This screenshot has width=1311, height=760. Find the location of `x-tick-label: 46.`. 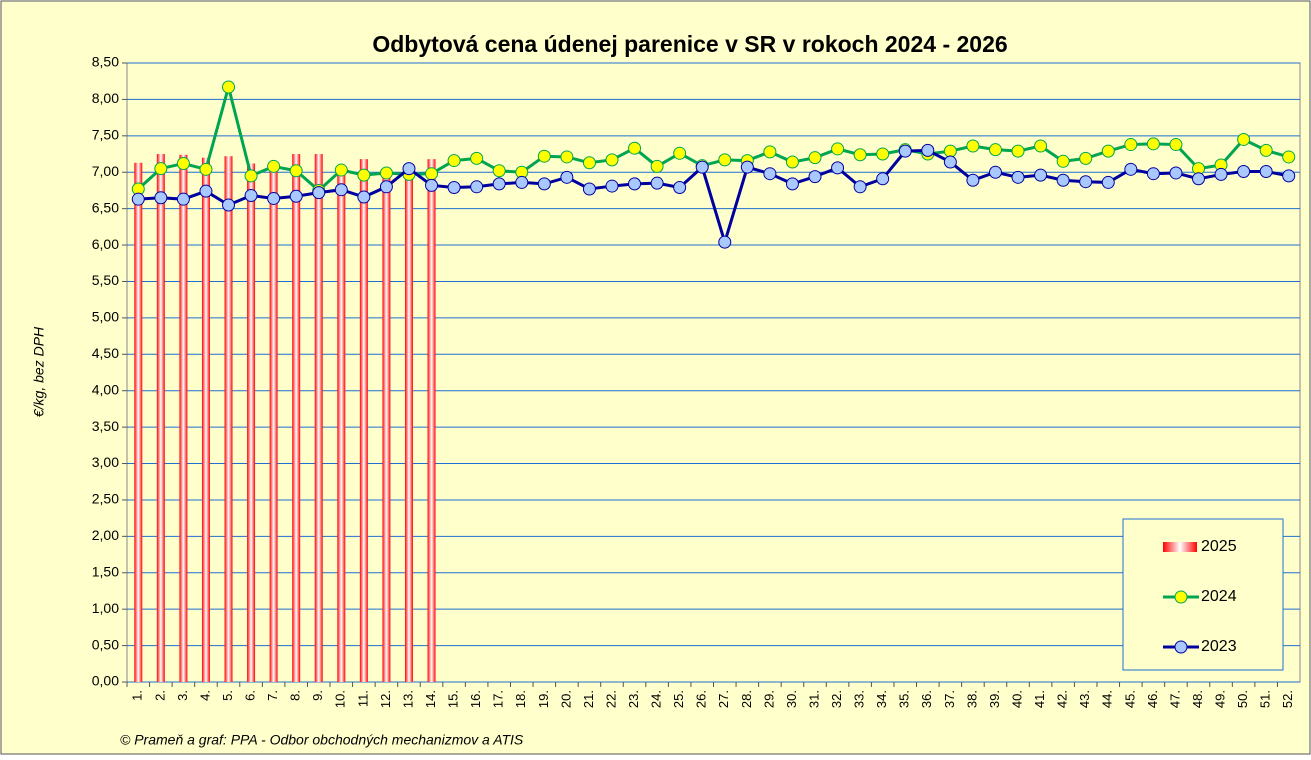

x-tick-label: 46. is located at coordinates (1152, 699).